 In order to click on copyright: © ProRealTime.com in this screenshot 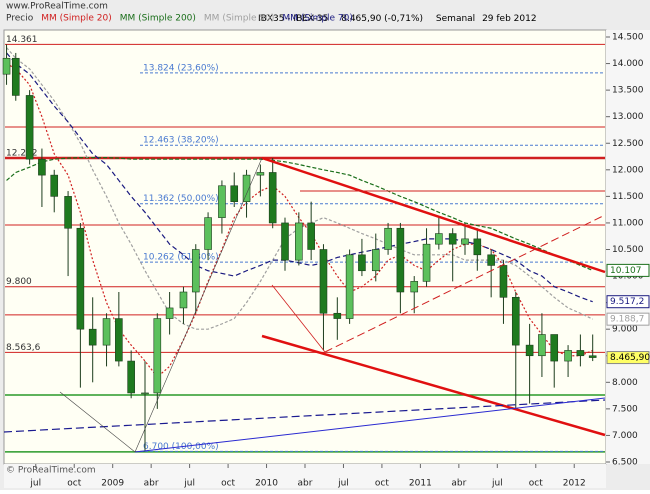, I will do `click(51, 471)`.